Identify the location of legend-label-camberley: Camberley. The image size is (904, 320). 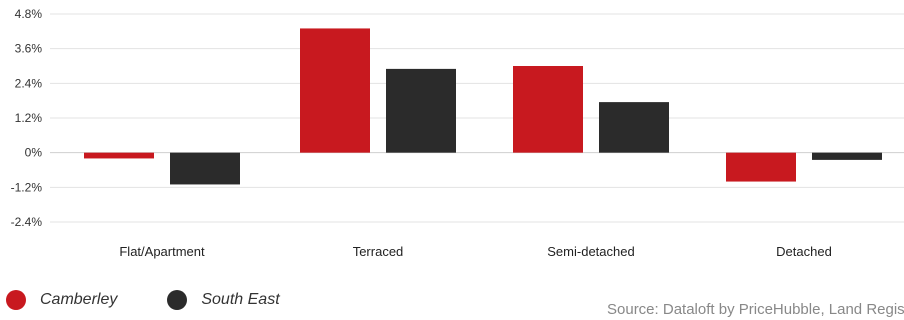
(79, 299).